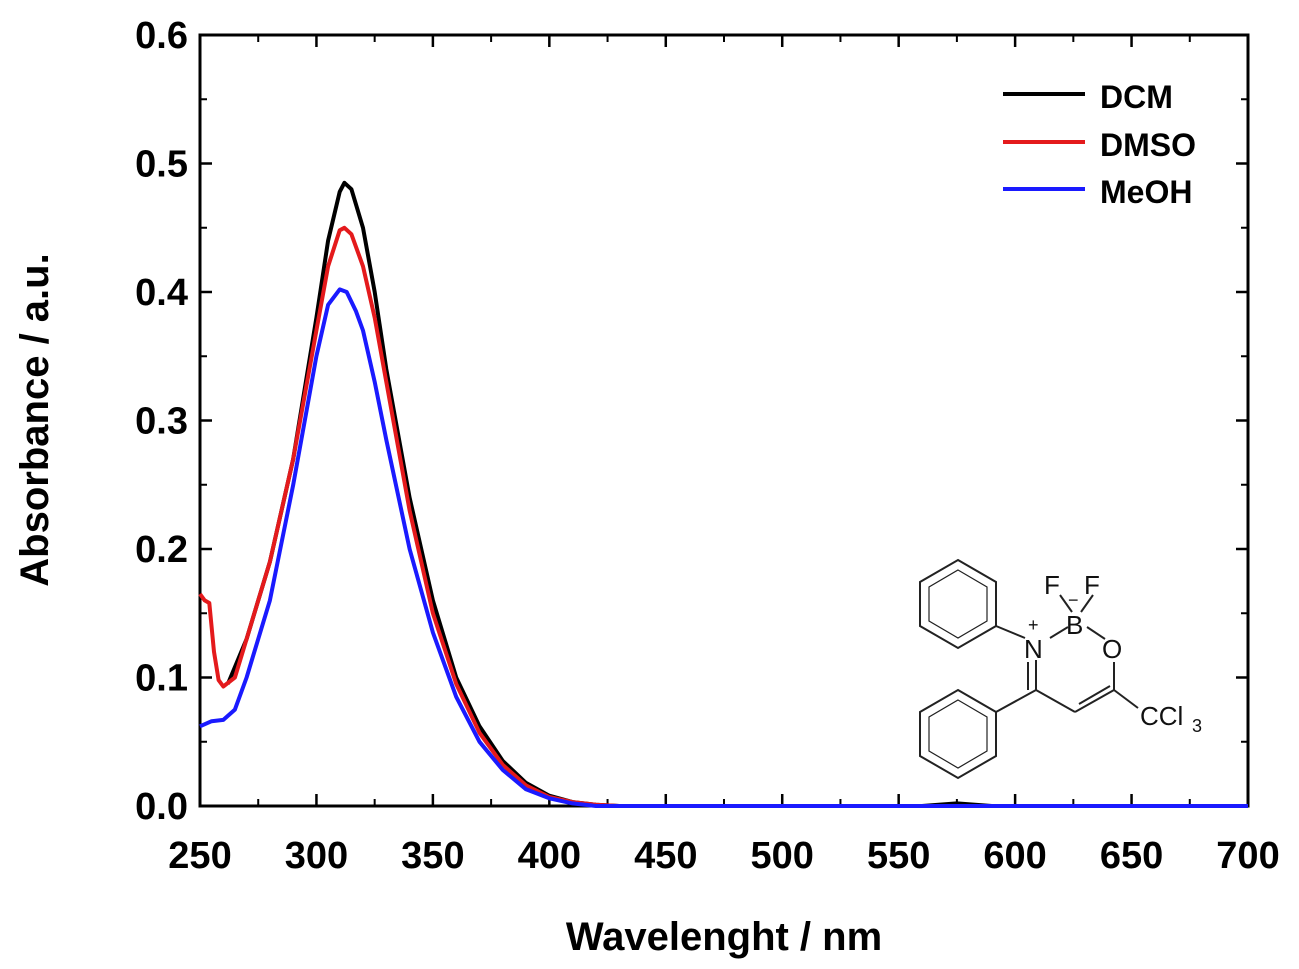  What do you see at coordinates (665, 856) in the screenshot?
I see `x-tick-label: 450` at bounding box center [665, 856].